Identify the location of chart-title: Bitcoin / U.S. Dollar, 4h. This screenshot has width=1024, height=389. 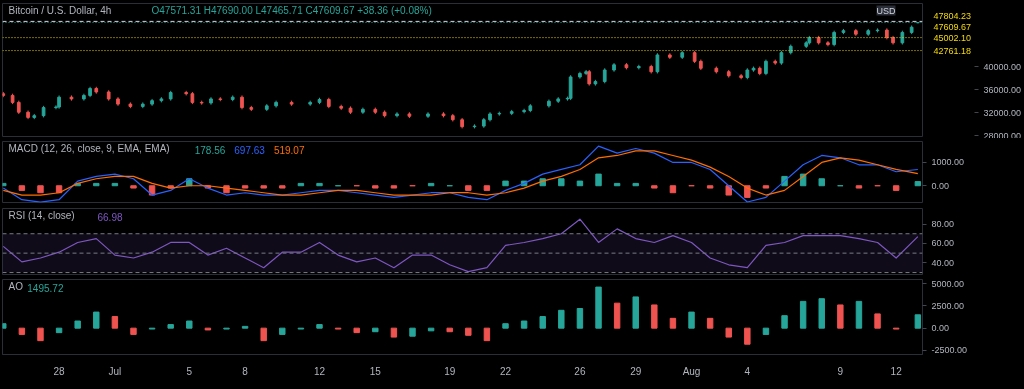
(60, 10).